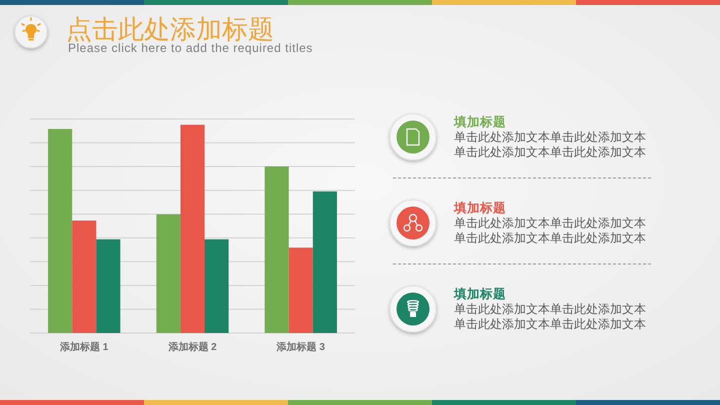  What do you see at coordinates (300, 347) in the screenshot?
I see `x-tick-label: 添加标题 3` at bounding box center [300, 347].